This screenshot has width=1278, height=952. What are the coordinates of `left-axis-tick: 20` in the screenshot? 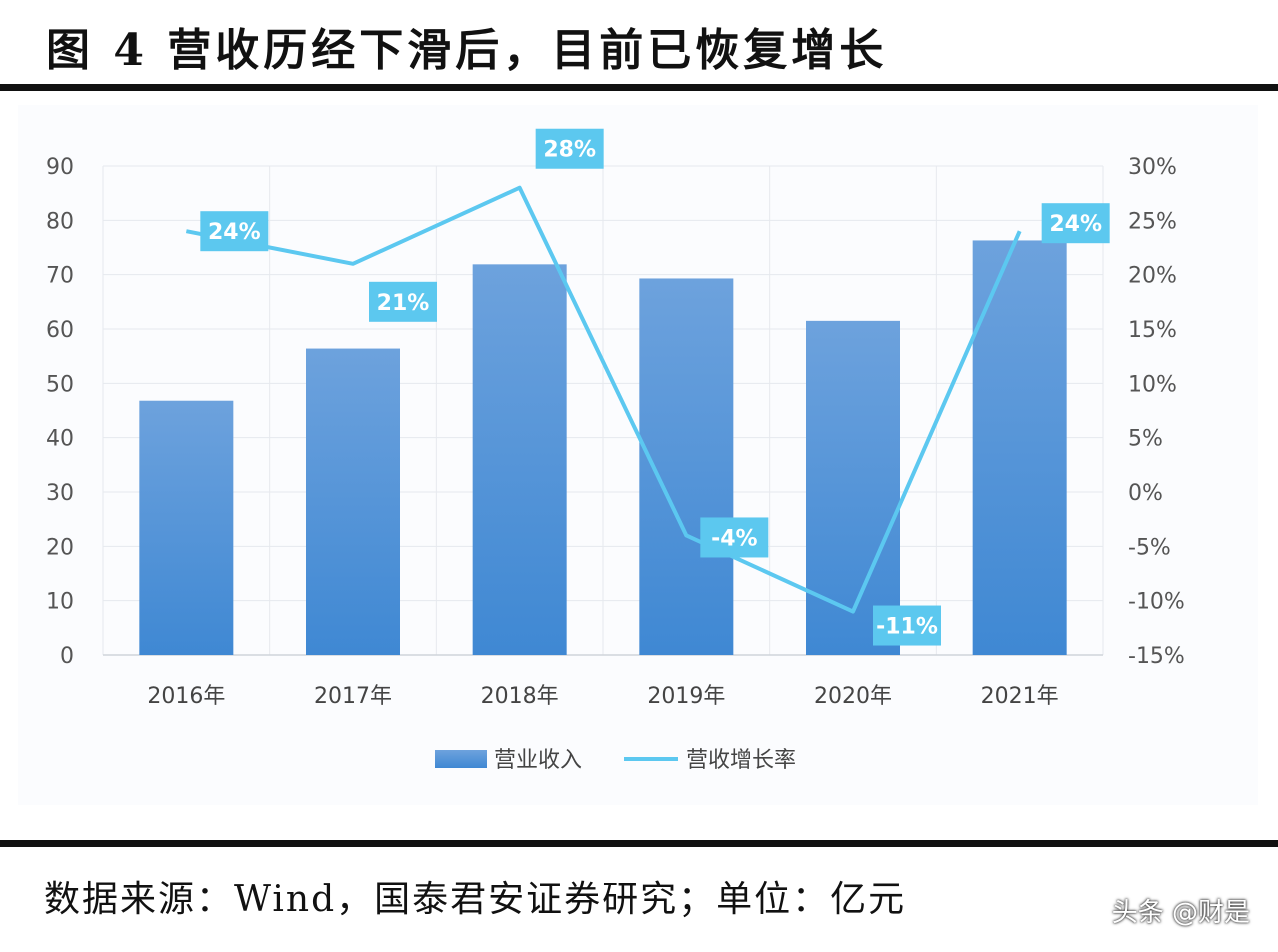 It's located at (60, 547).